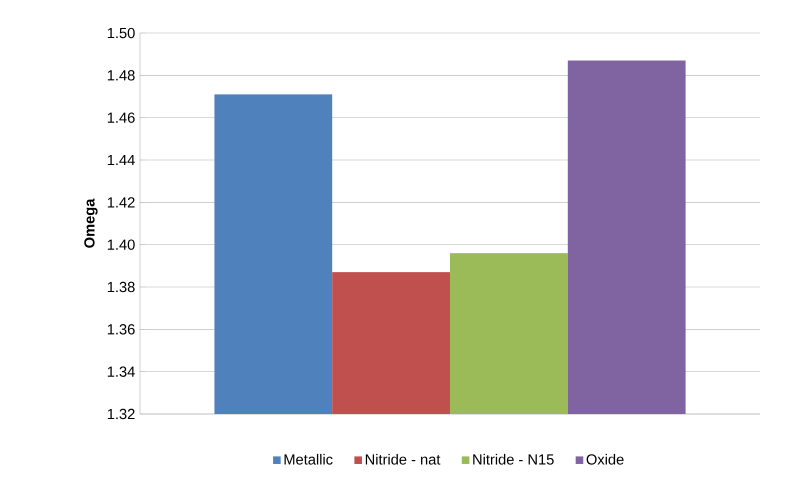 The width and height of the screenshot is (803, 488). I want to click on y-tick-label: 1.38, so click(121, 287).